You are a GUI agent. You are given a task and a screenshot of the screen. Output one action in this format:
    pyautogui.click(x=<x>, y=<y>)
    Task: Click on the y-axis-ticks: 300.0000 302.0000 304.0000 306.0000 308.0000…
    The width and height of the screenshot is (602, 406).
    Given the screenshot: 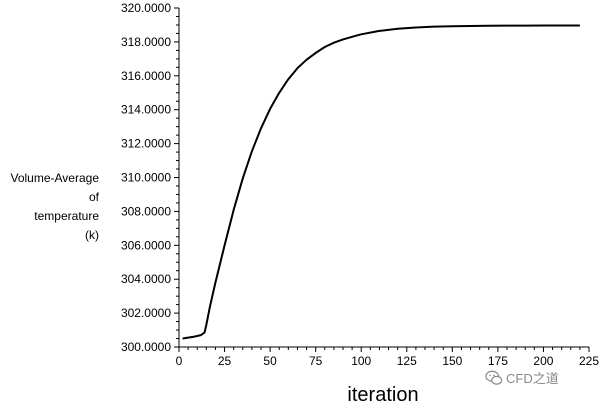 What is the action you would take?
    pyautogui.click(x=150, y=177)
    